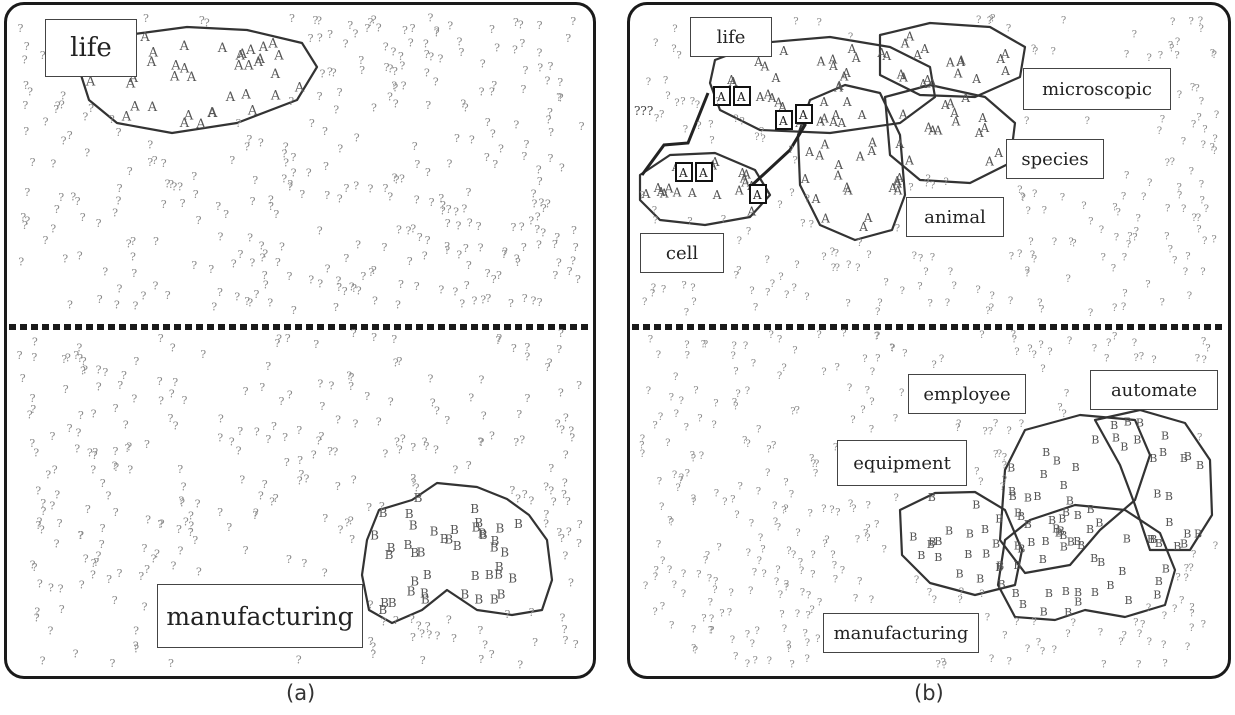  Describe the element at coordinates (91, 48) in the screenshot. I see `label-life-a: life` at that location.